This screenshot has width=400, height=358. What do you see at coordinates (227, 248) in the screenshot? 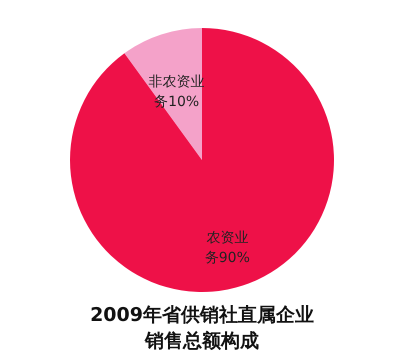
I see `slice-label: 农资业务90%` at bounding box center [227, 248].